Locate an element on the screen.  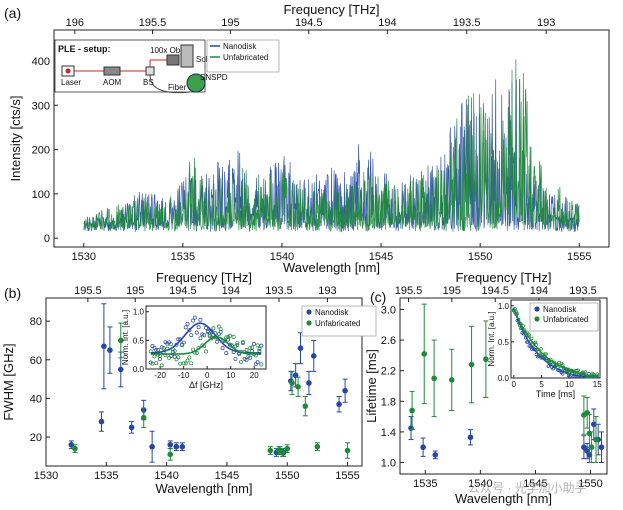
legend-label: Nanodisk is located at coordinates (240, 46).